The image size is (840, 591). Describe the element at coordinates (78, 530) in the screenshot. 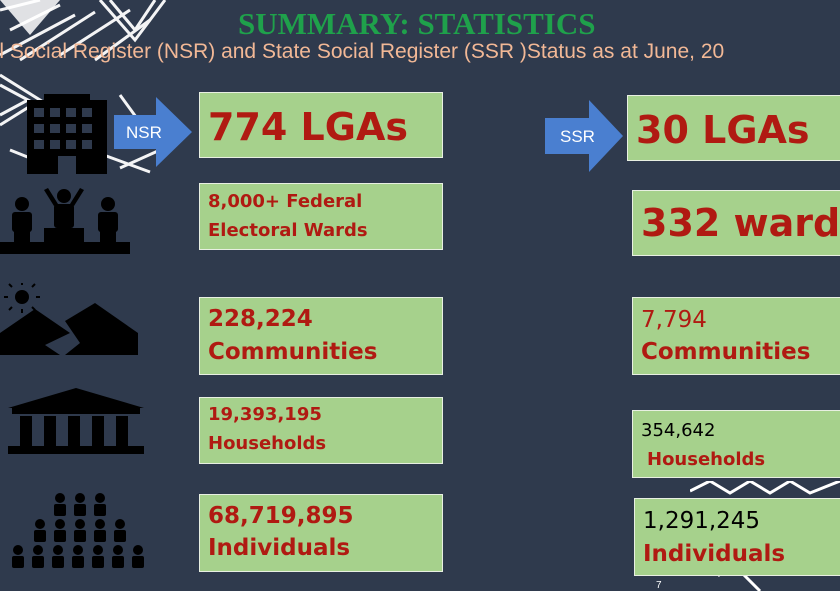

I see `crowd-icon` at that location.